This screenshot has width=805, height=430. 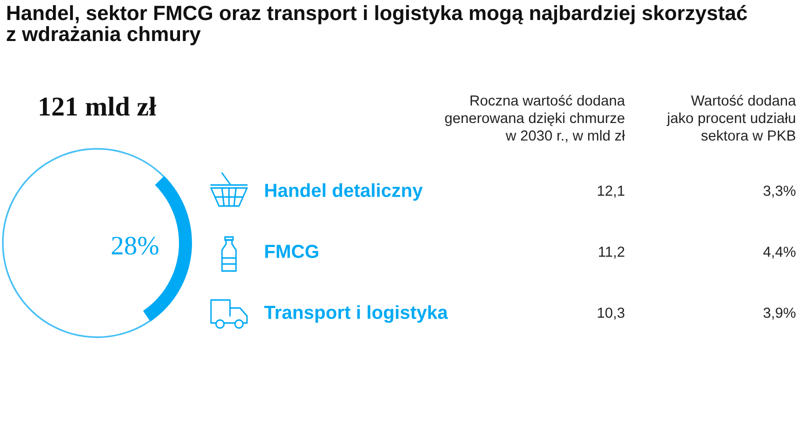 I want to click on text: Wartość dodana jako procent udziału sektora w PKB, so click(x=731, y=117).